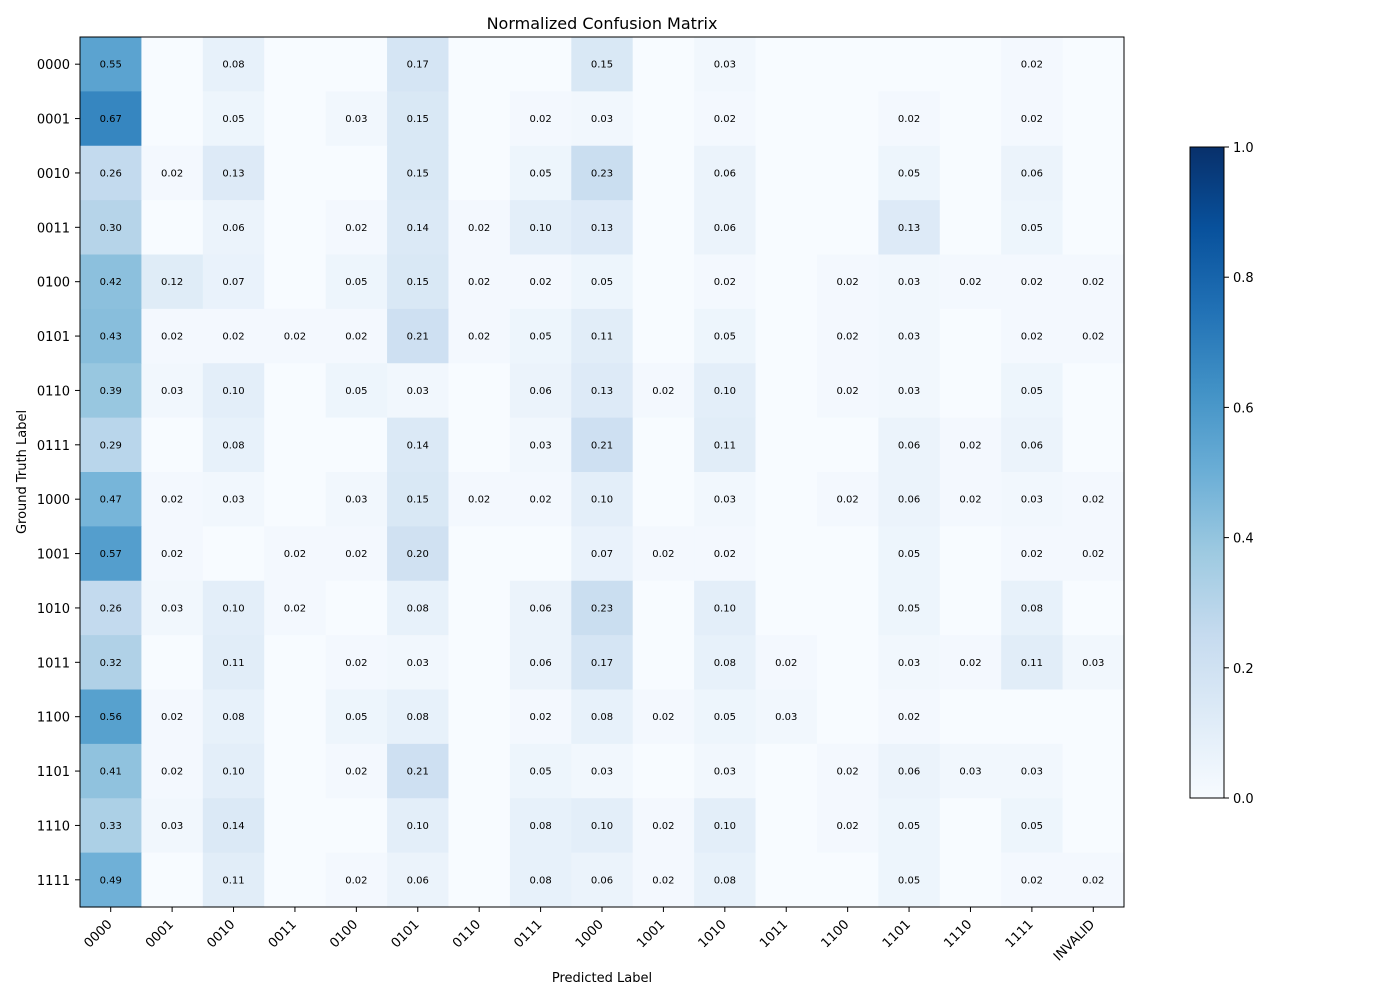 This screenshot has width=1400, height=1000. Describe the element at coordinates (111, 663) in the screenshot. I see `cell-value-label: 0.32` at that location.